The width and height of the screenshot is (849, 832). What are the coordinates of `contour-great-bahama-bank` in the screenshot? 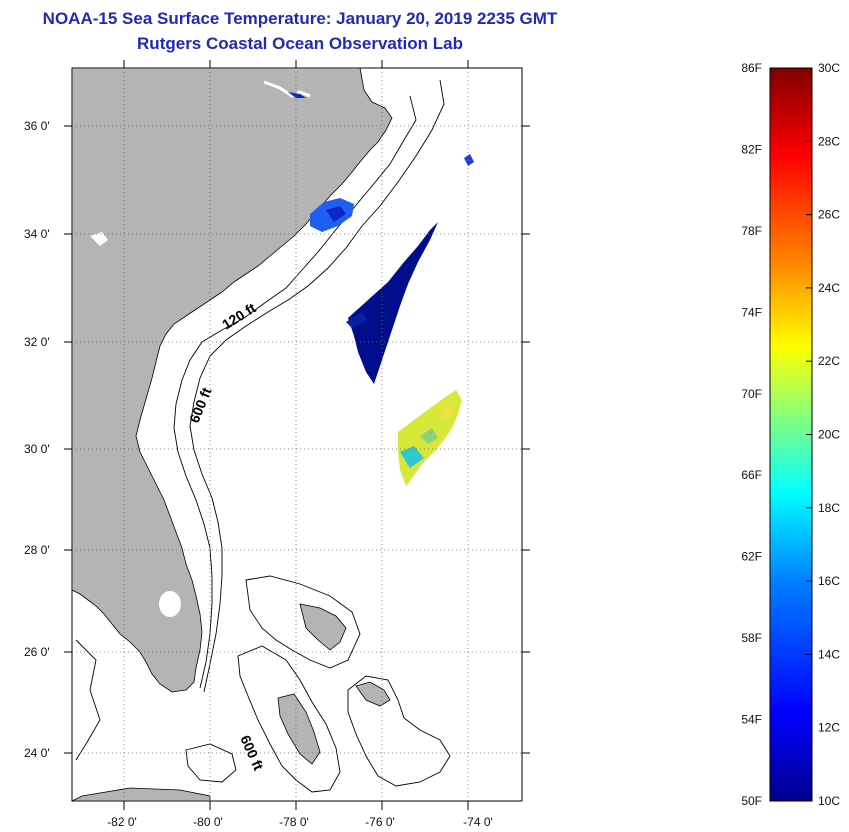 It's located at (289, 719).